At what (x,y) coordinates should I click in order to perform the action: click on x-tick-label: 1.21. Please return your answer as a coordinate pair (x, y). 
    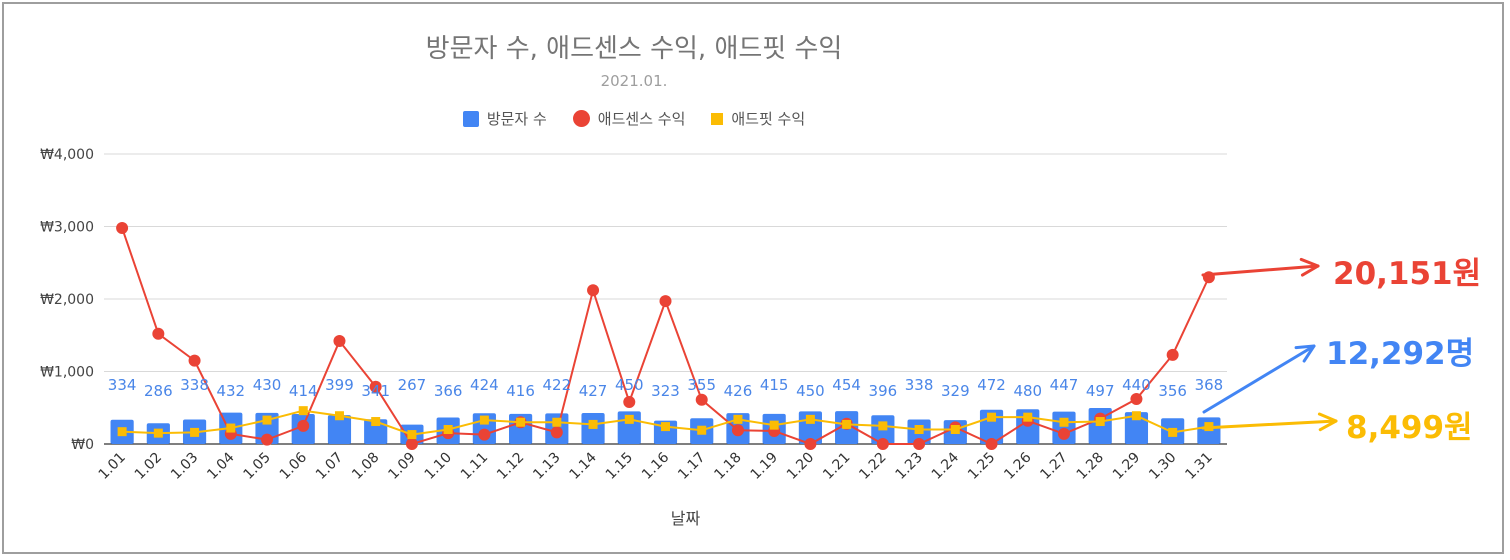
    Looking at the image, I should click on (836, 466).